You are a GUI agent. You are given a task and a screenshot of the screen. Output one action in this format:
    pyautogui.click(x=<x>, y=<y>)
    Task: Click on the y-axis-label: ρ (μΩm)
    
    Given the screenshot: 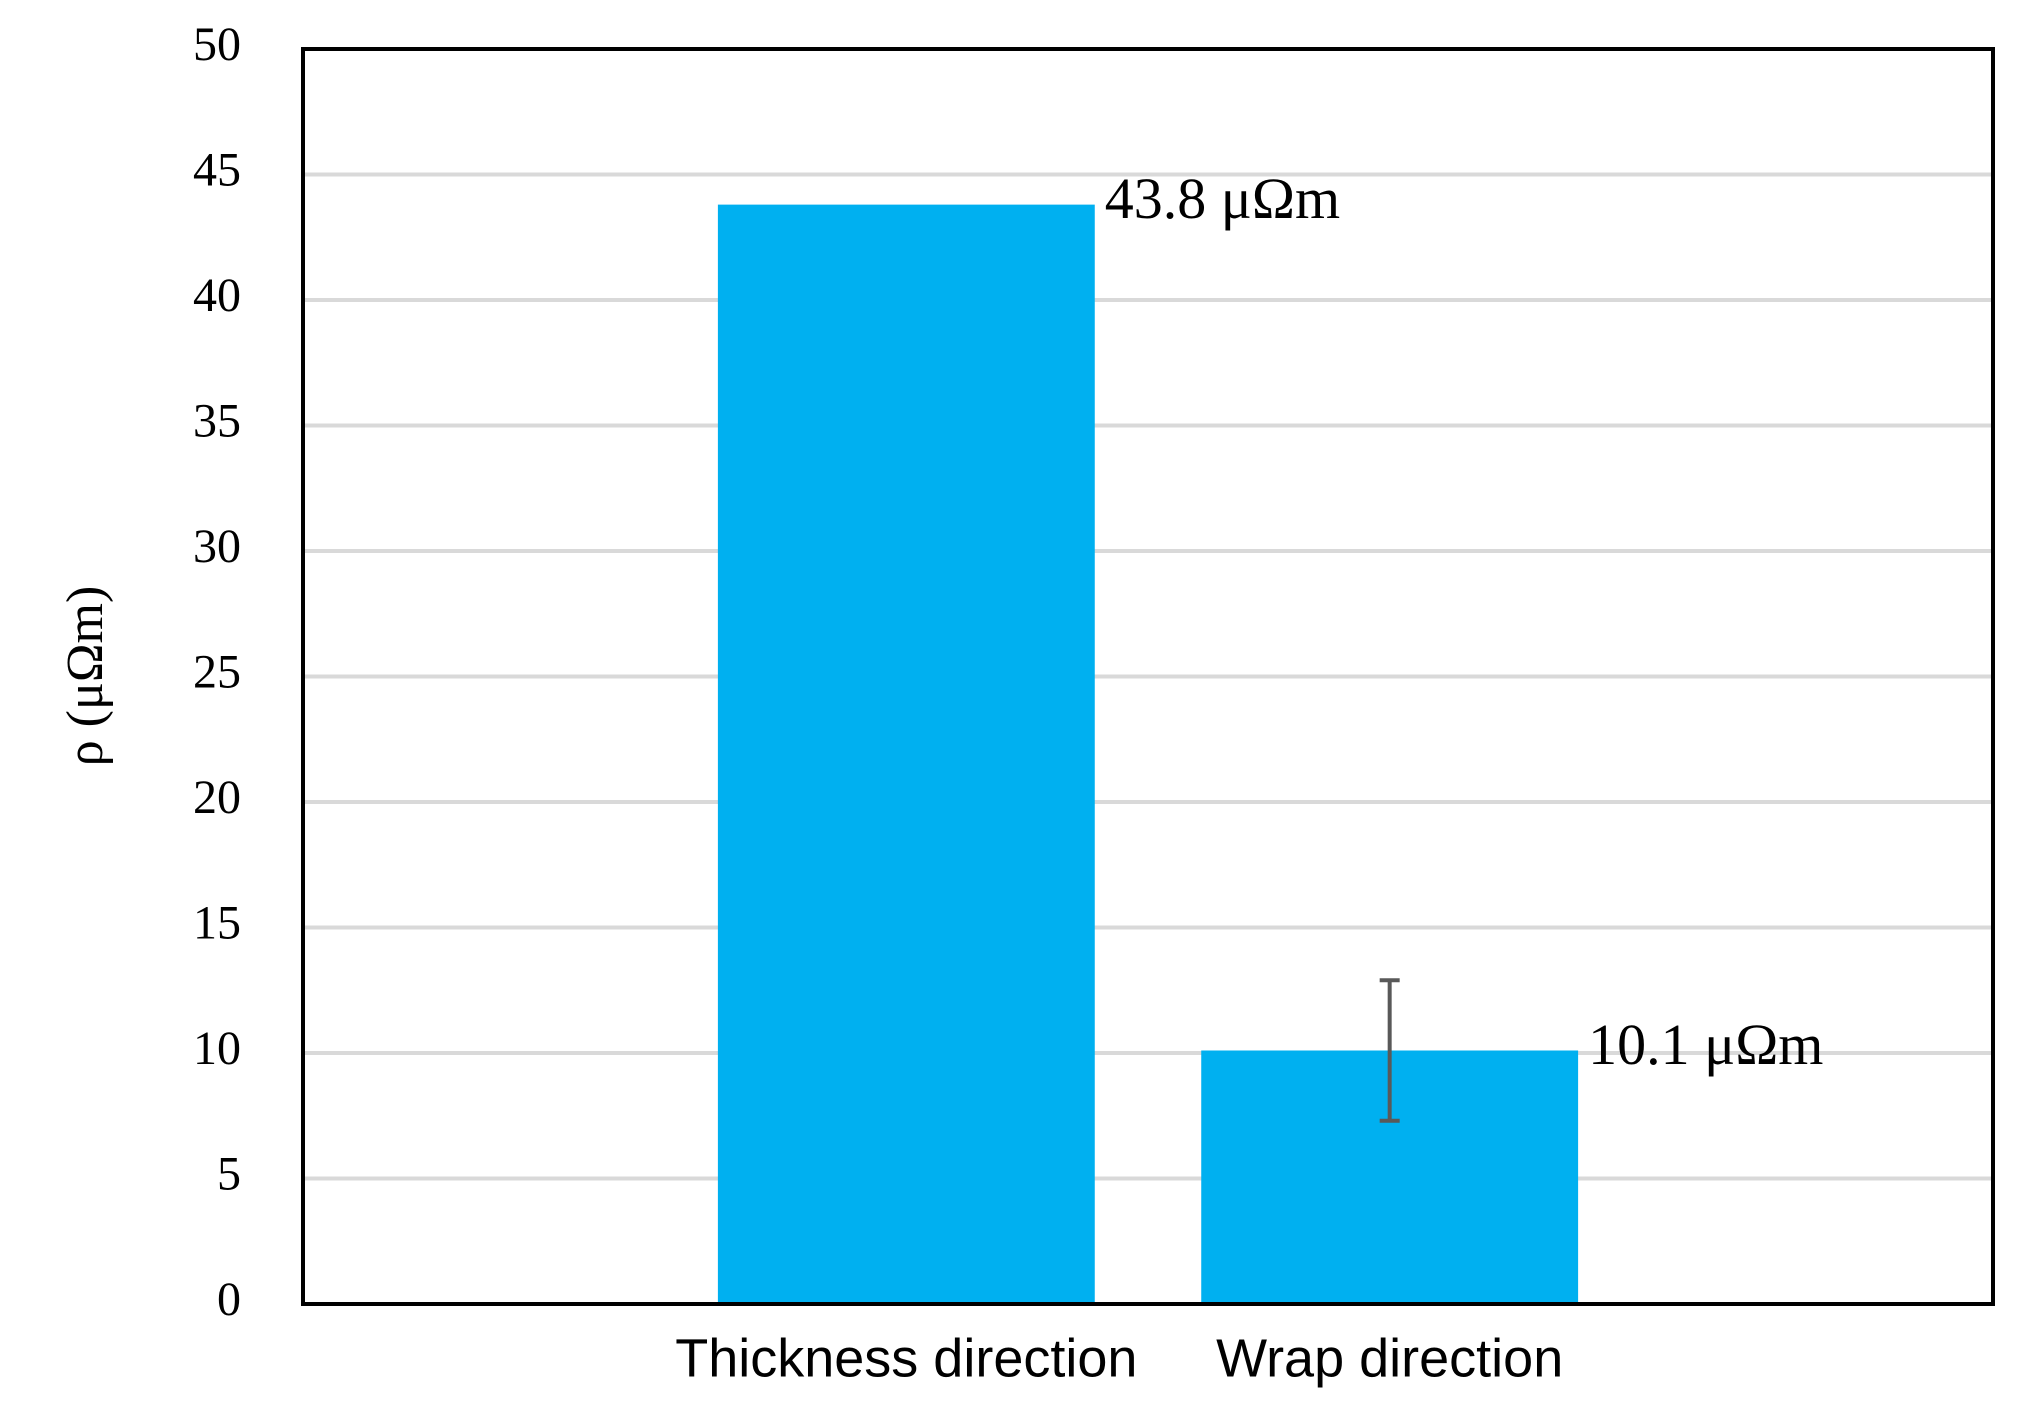 What is the action you would take?
    pyautogui.click(x=85, y=676)
    